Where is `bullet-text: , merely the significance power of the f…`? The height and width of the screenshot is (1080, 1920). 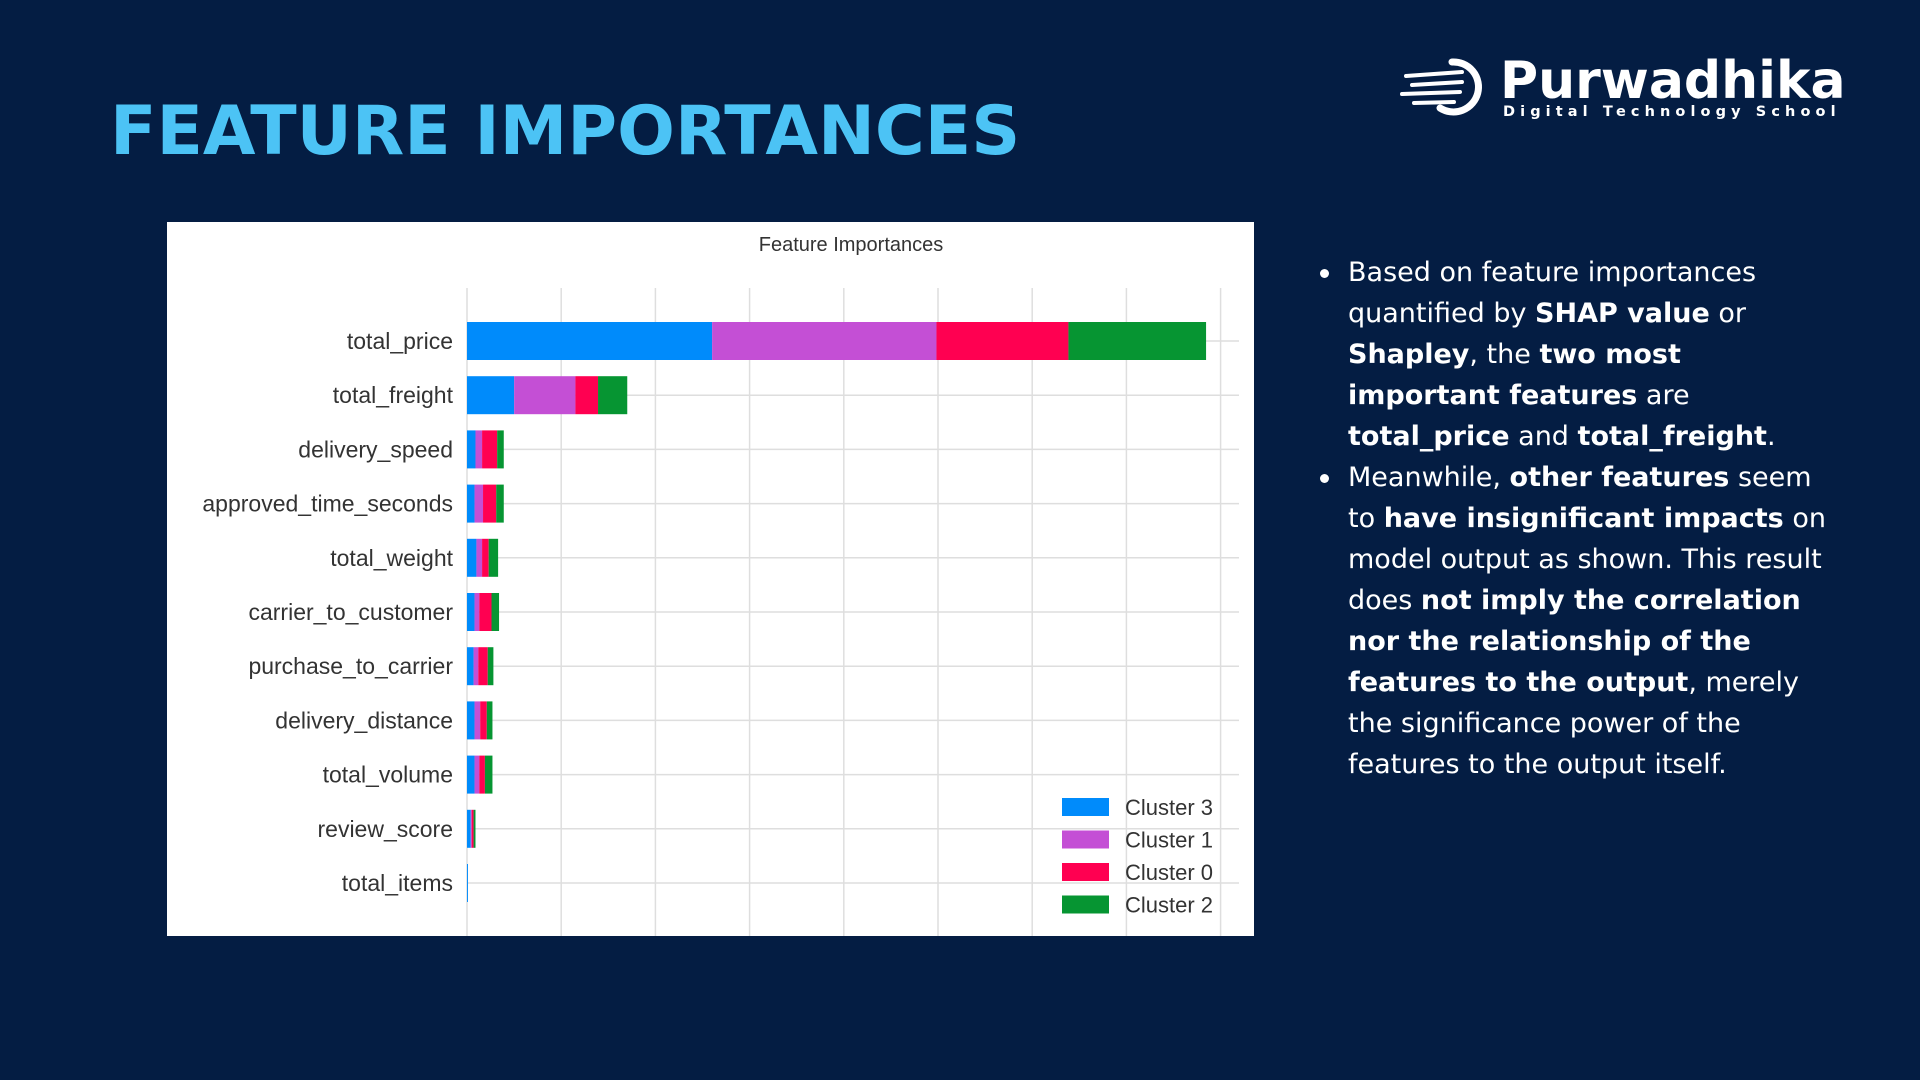
bullet-text: , merely the significance power of the f… is located at coordinates (1574, 723).